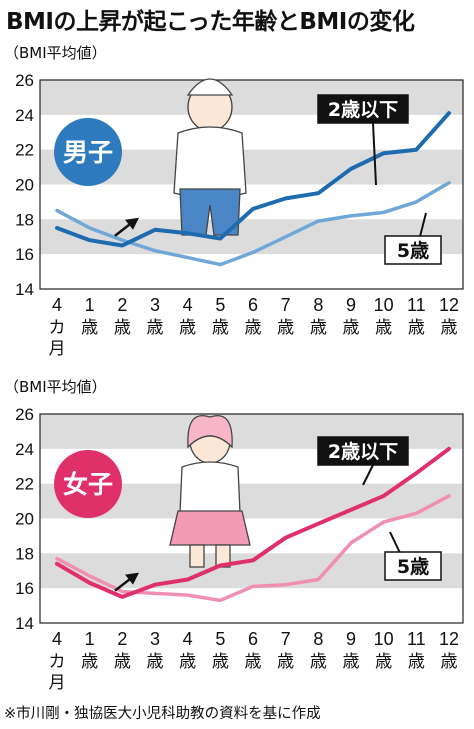  I want to click on x-tick-label: 11 歳, so click(416, 650).